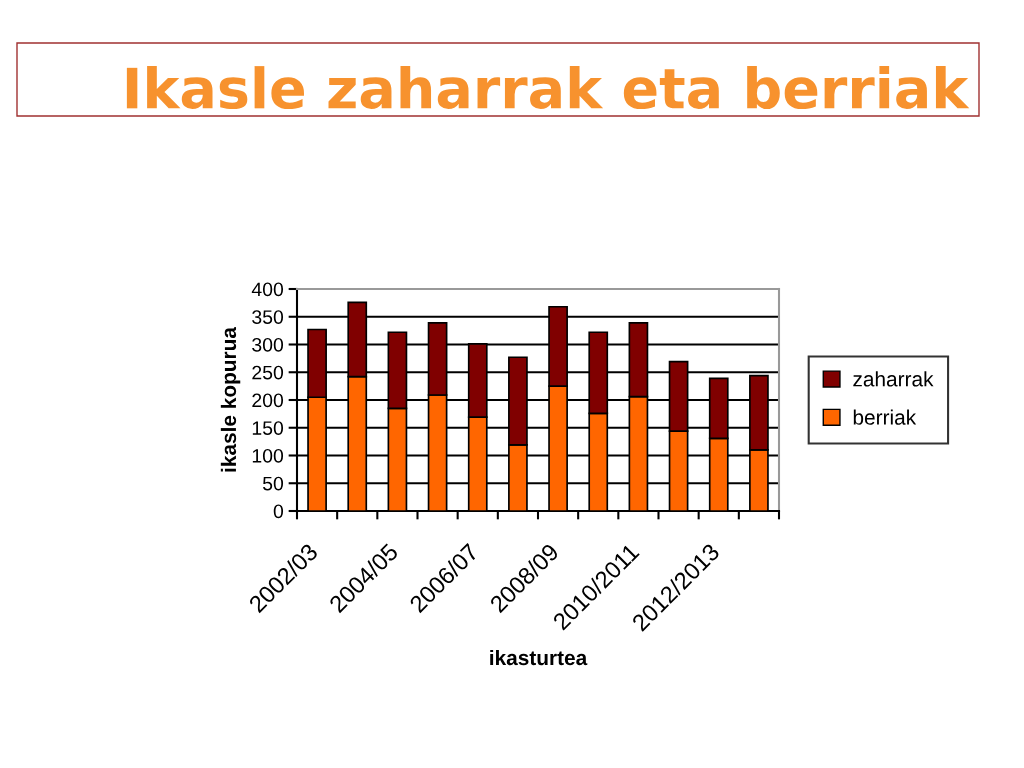 Image resolution: width=1024 pixels, height=768 pixels. Describe the element at coordinates (268, 455) in the screenshot. I see `y-tick-label: 100` at that location.